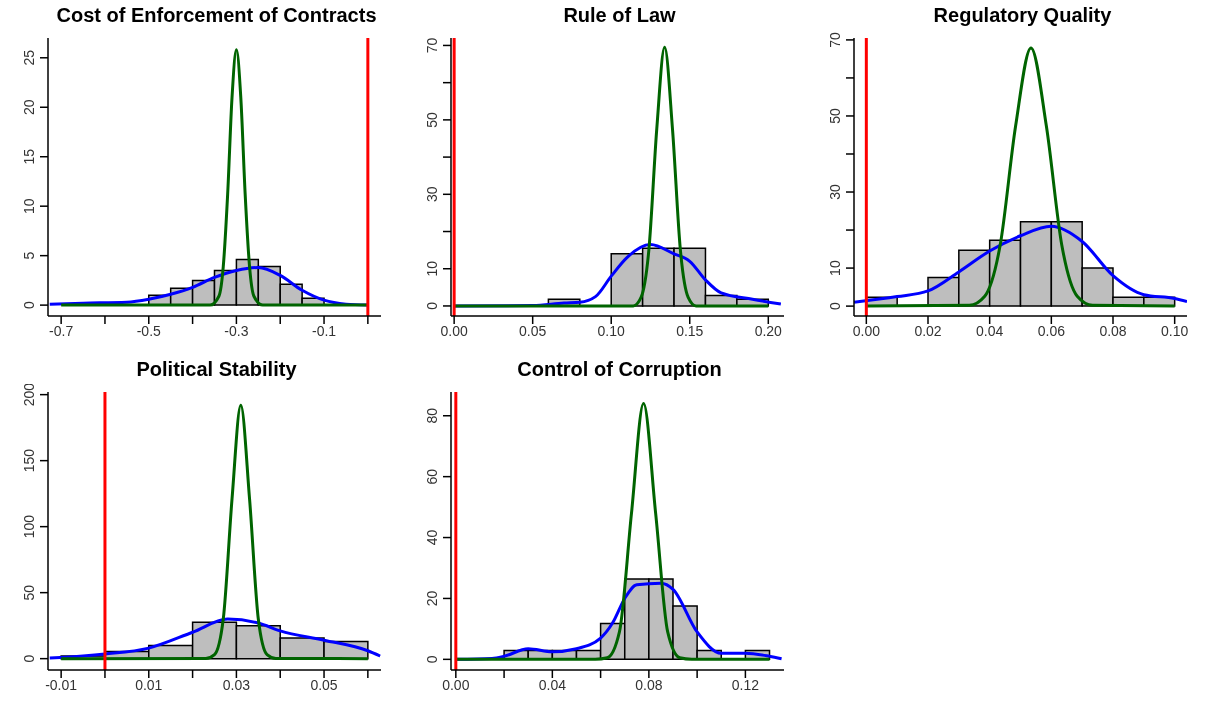 The width and height of the screenshot is (1211, 708). I want to click on y-tick-label: 15, so click(29, 156).